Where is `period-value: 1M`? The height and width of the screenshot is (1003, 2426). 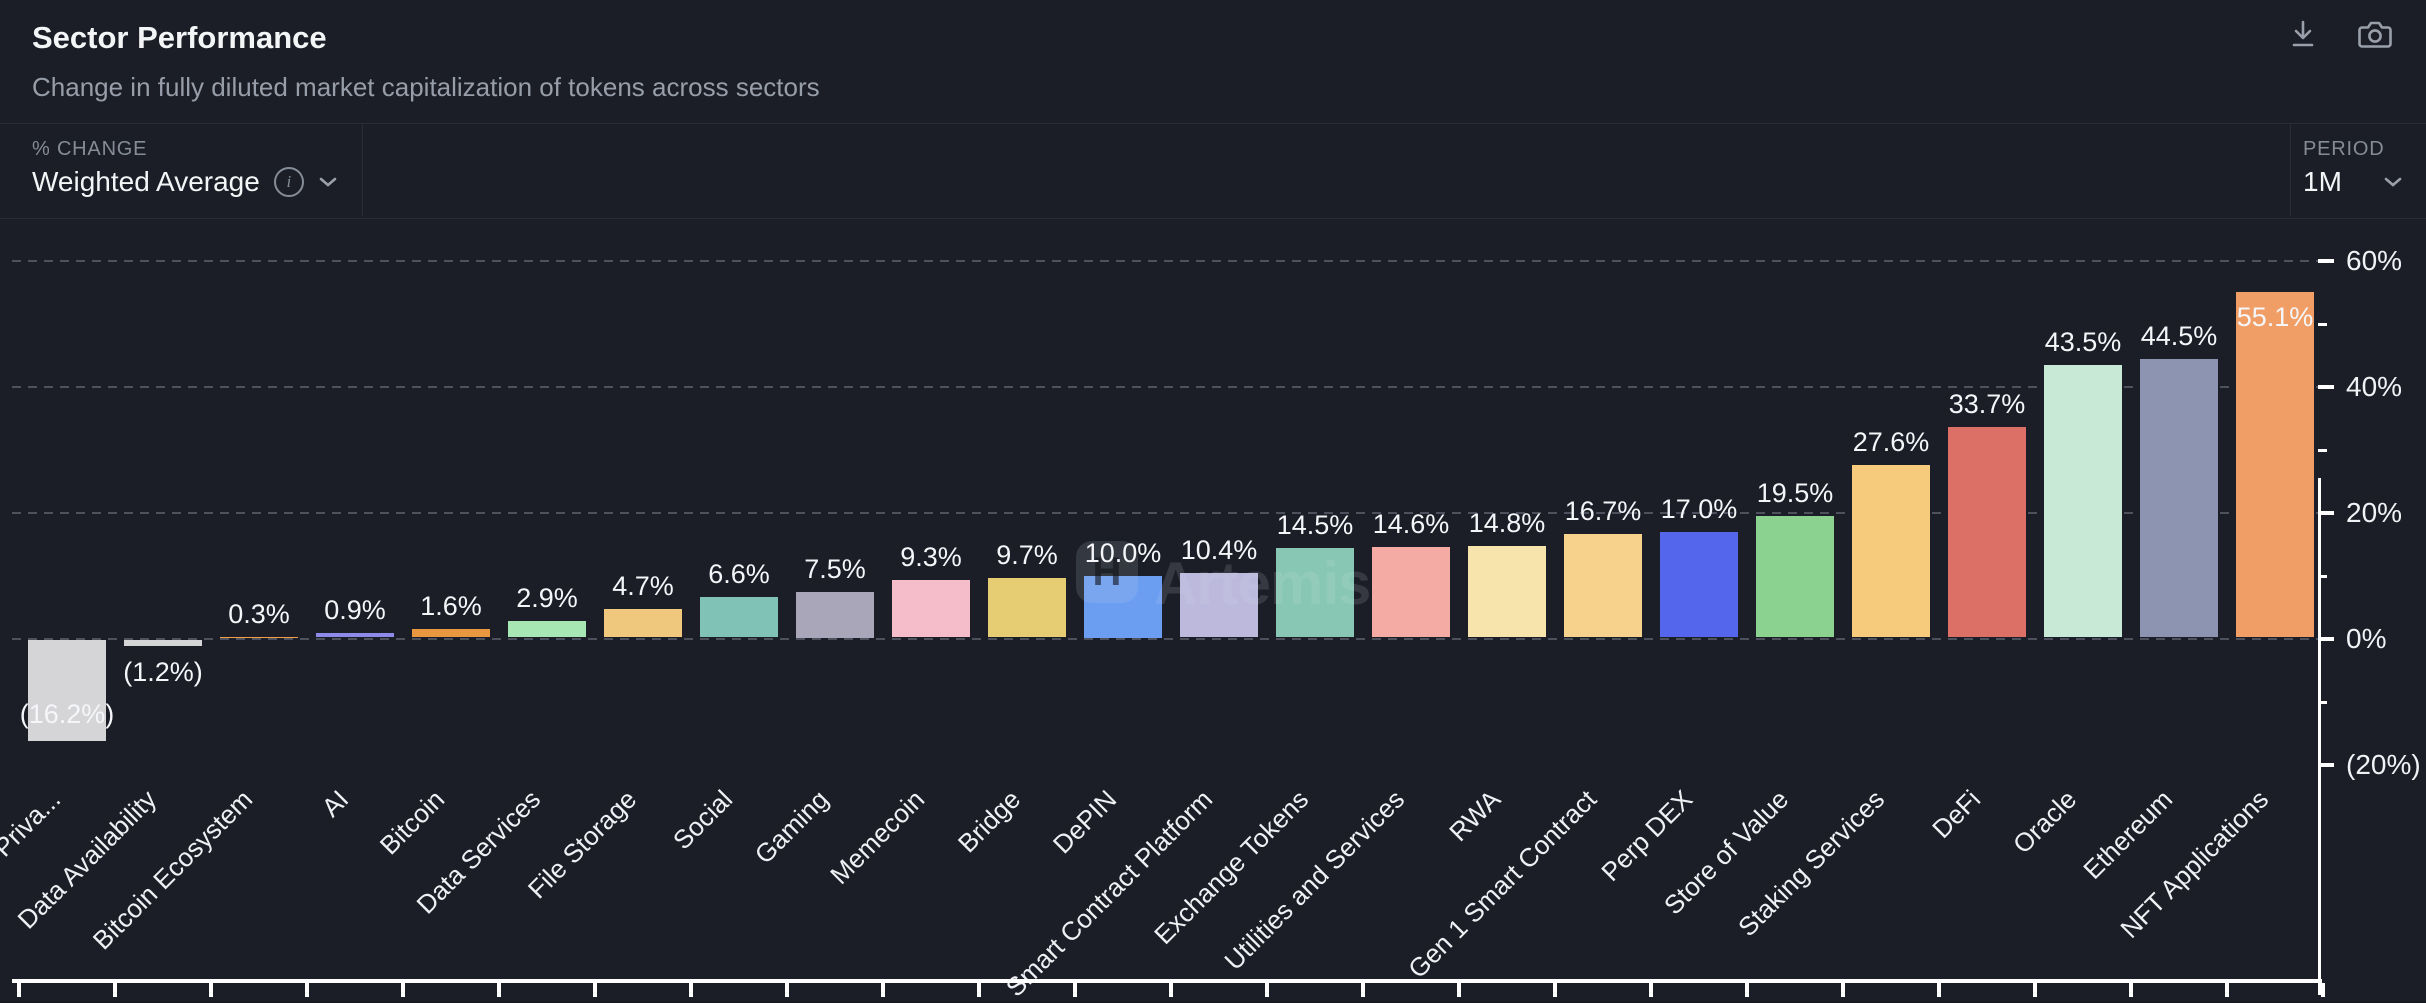
period-value: 1M is located at coordinates (2322, 181).